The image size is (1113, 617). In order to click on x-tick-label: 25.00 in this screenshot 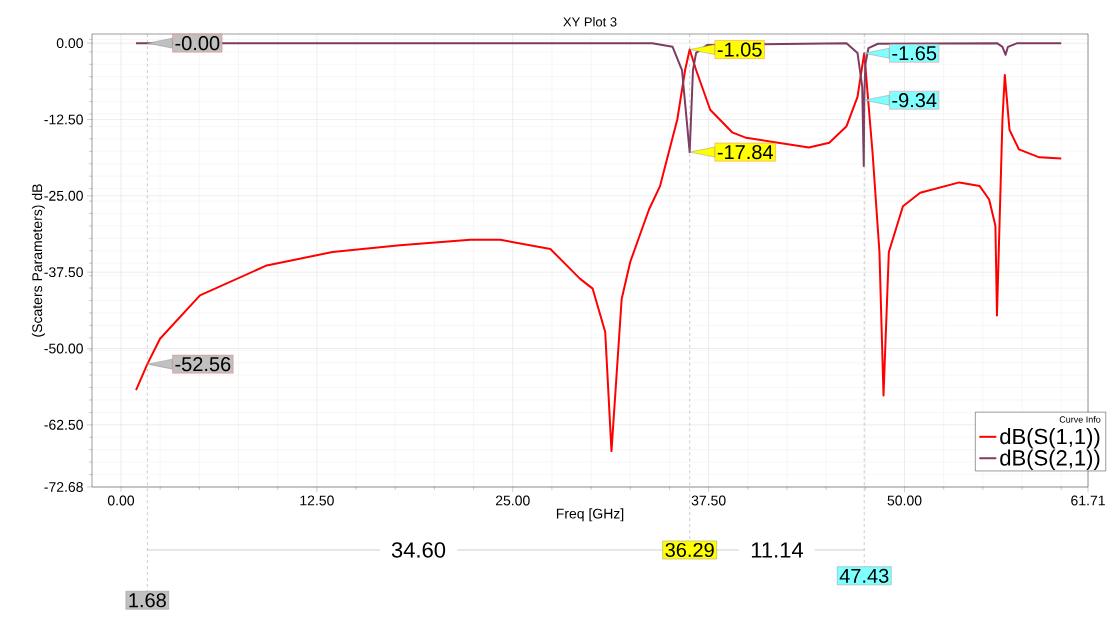, I will do `click(512, 500)`.